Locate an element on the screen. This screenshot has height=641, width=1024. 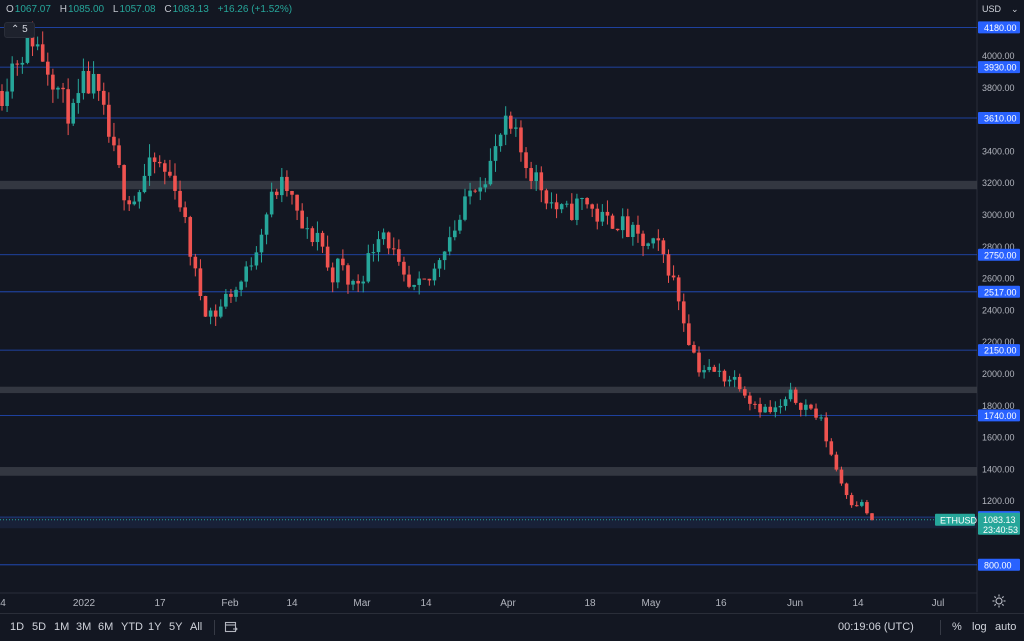
range-6m-button: 6M is located at coordinates (106, 627).